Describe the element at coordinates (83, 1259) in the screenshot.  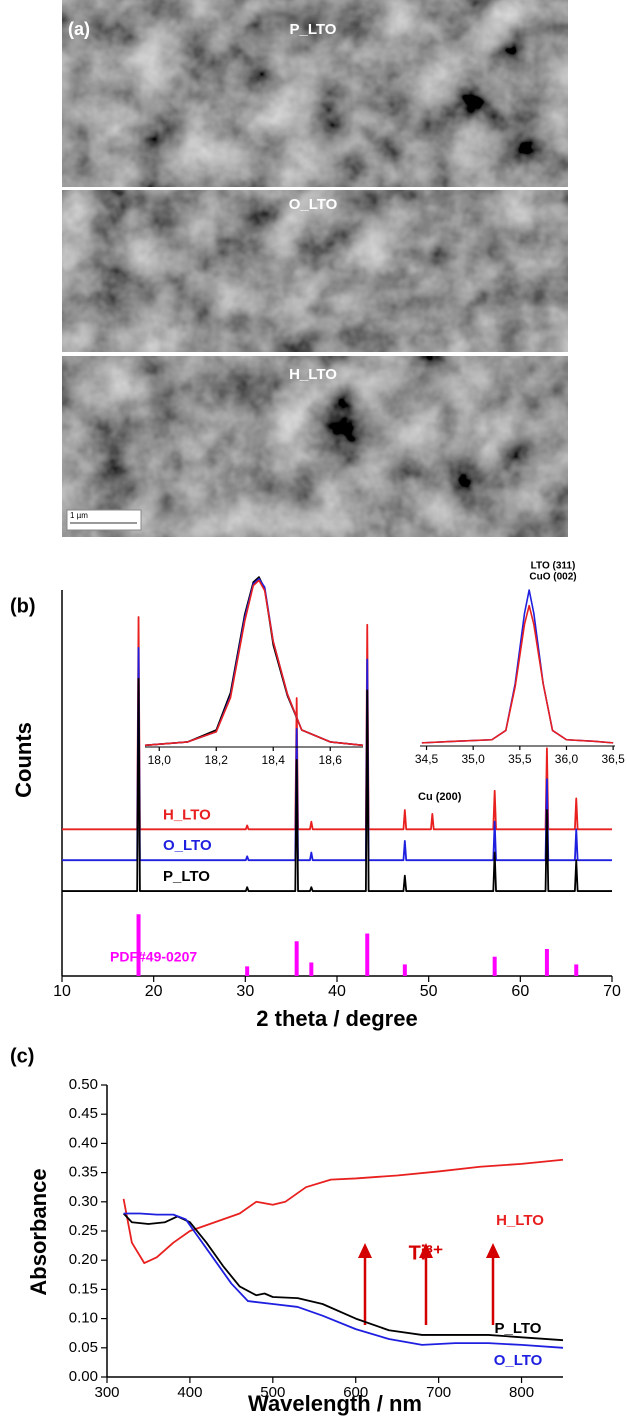
I see `y-tick-label: 0.20` at that location.